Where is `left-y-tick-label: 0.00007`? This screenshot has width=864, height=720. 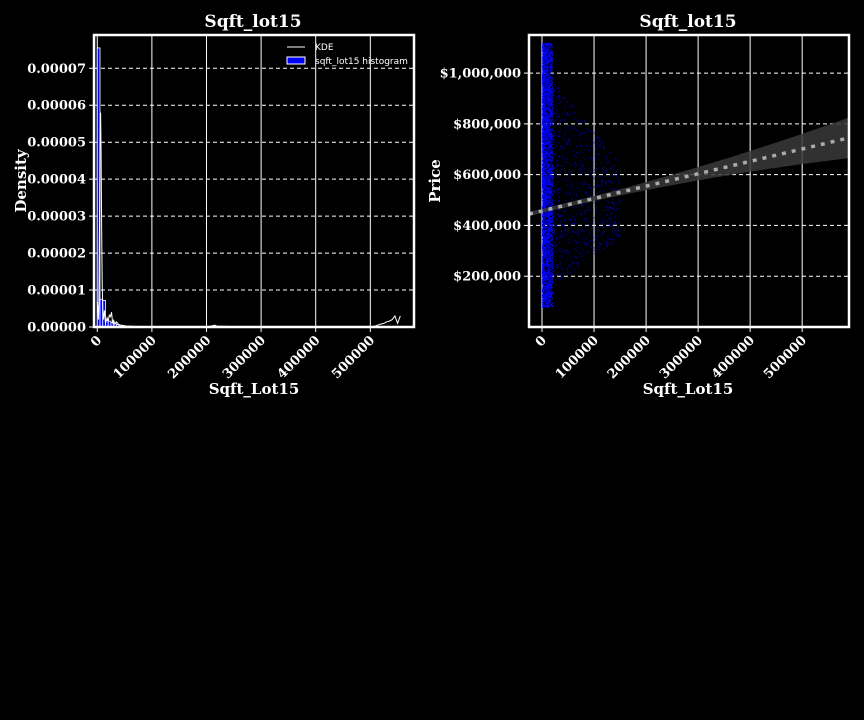
left-y-tick-label: 0.00007 is located at coordinates (56, 69).